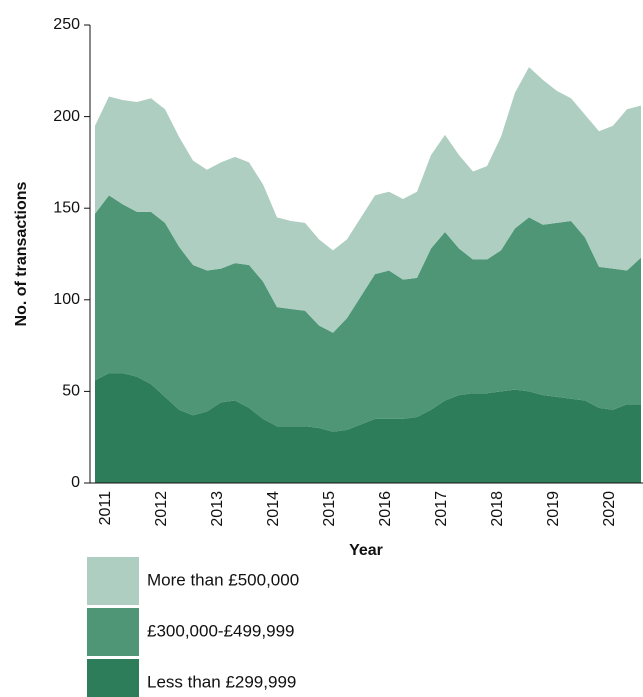 This screenshot has height=697, width=643. Describe the element at coordinates (71, 391) in the screenshot. I see `y-tick-label: 50` at that location.